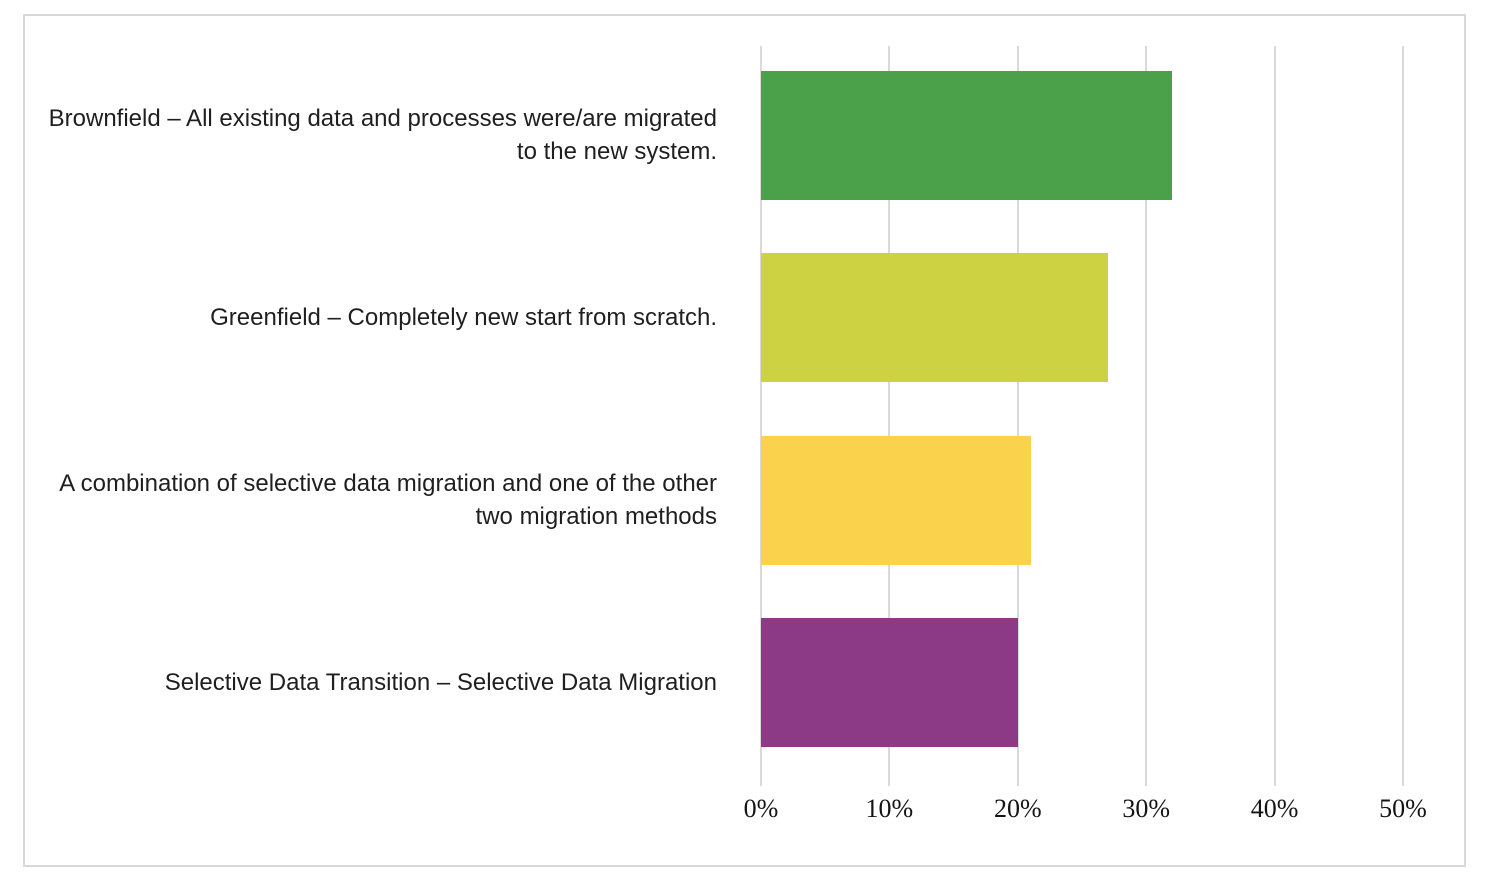 Image resolution: width=1488 pixels, height=890 pixels. What do you see at coordinates (966, 135) in the screenshot?
I see `bar-32%` at bounding box center [966, 135].